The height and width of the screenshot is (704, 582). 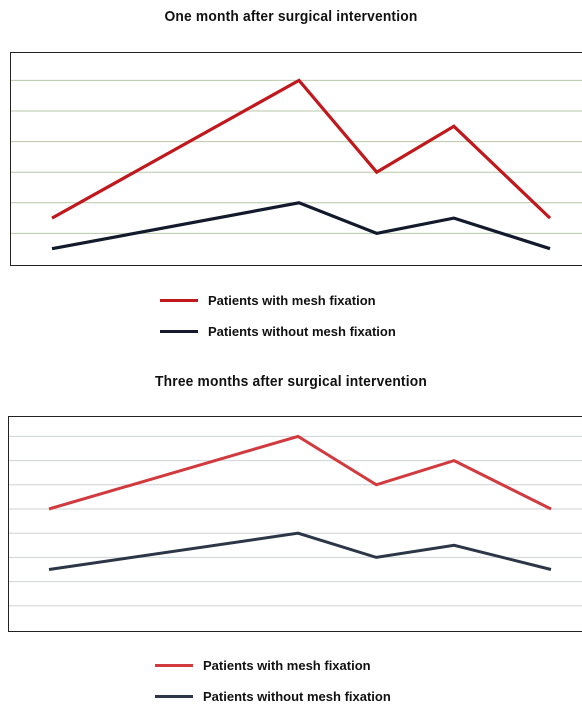 I want to click on chart-1-title: One month after surgical intervention, so click(x=291, y=16).